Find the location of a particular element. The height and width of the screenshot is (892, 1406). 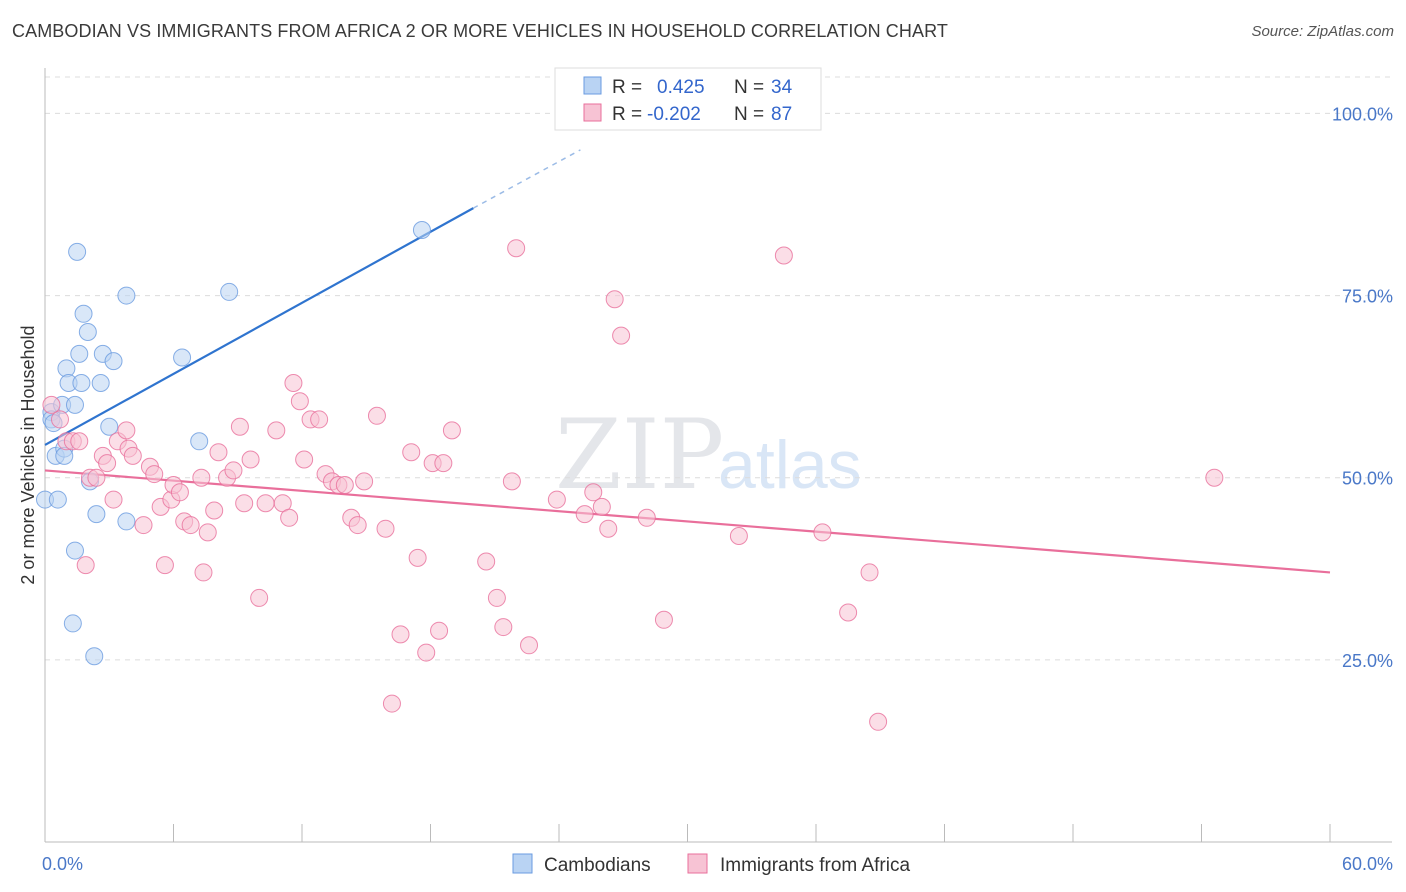

legend-n-value-2: 87 is located at coordinates (781, 114).